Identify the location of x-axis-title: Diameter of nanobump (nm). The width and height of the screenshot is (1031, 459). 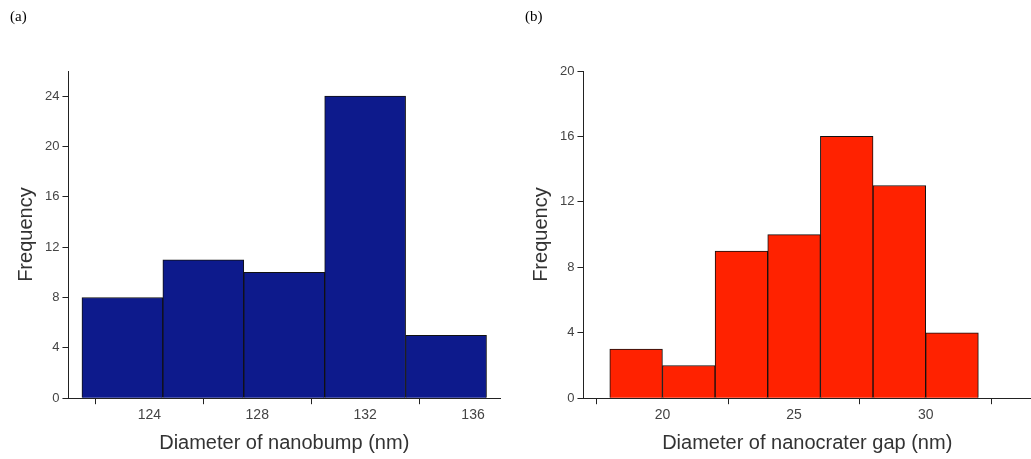
(284, 441).